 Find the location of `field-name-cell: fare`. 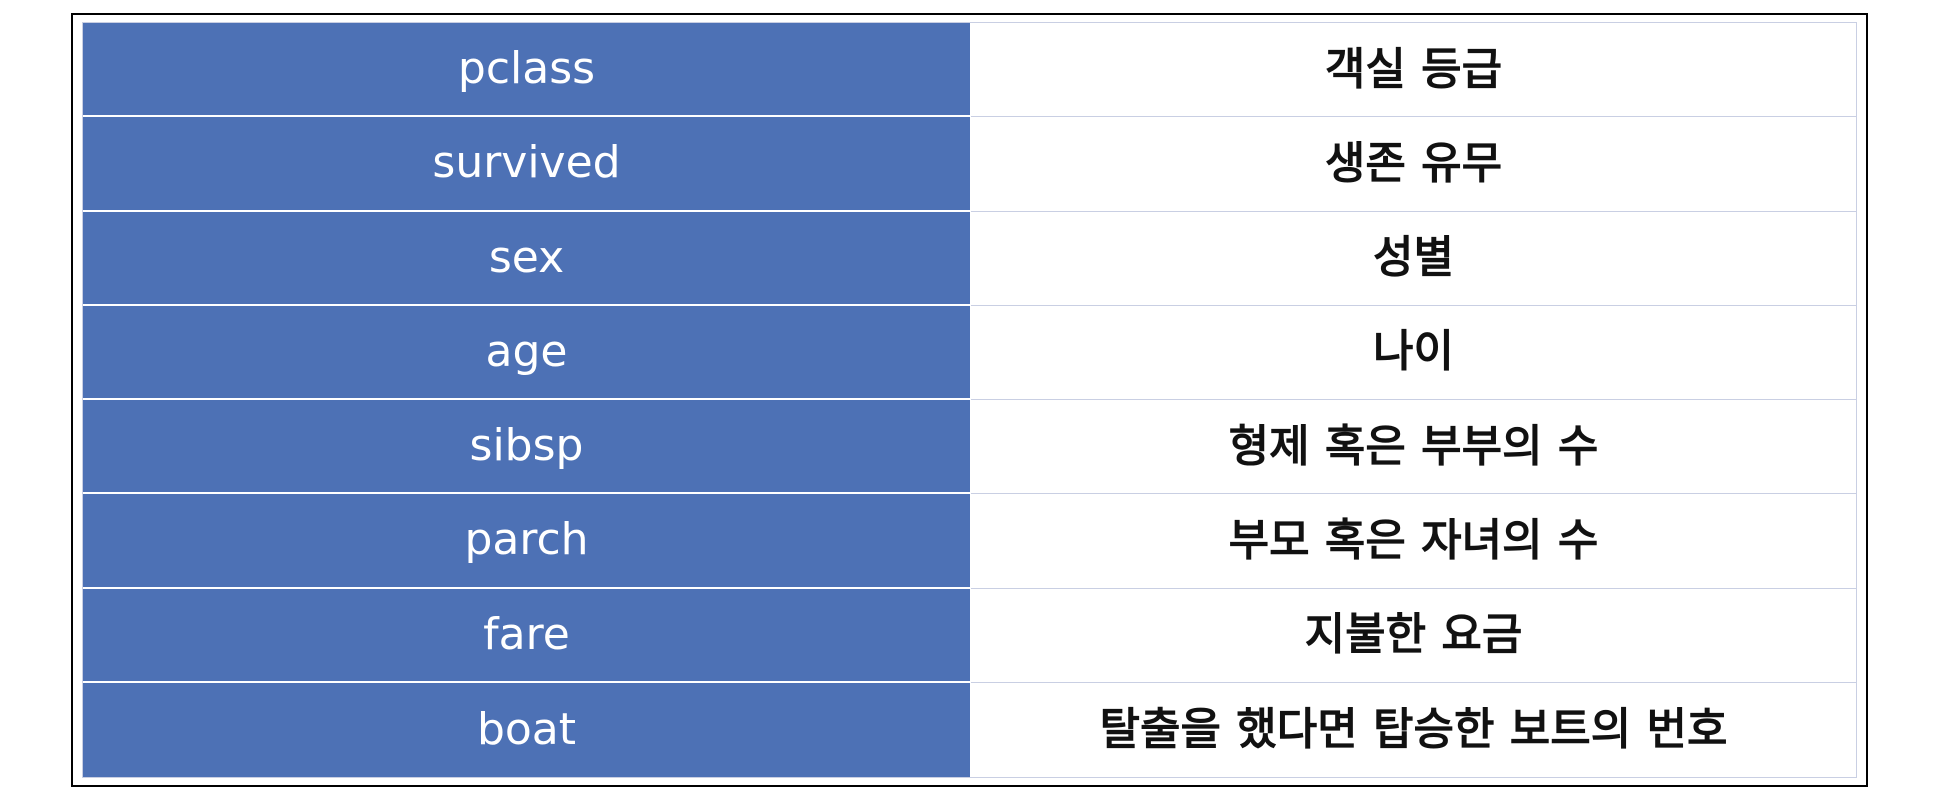

field-name-cell: fare is located at coordinates (527, 635).